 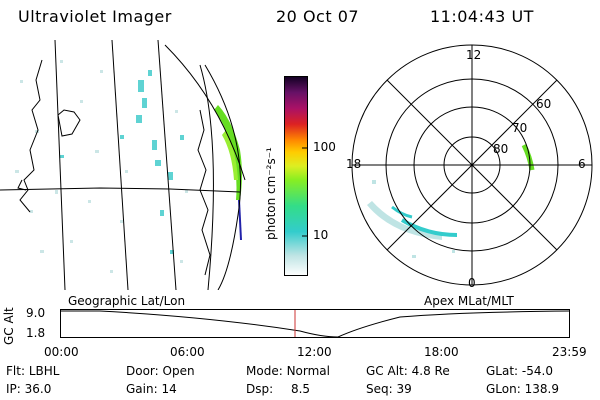 What do you see at coordinates (187, 352) in the screenshot?
I see `altitude-xtick-0600: 06:00` at bounding box center [187, 352].